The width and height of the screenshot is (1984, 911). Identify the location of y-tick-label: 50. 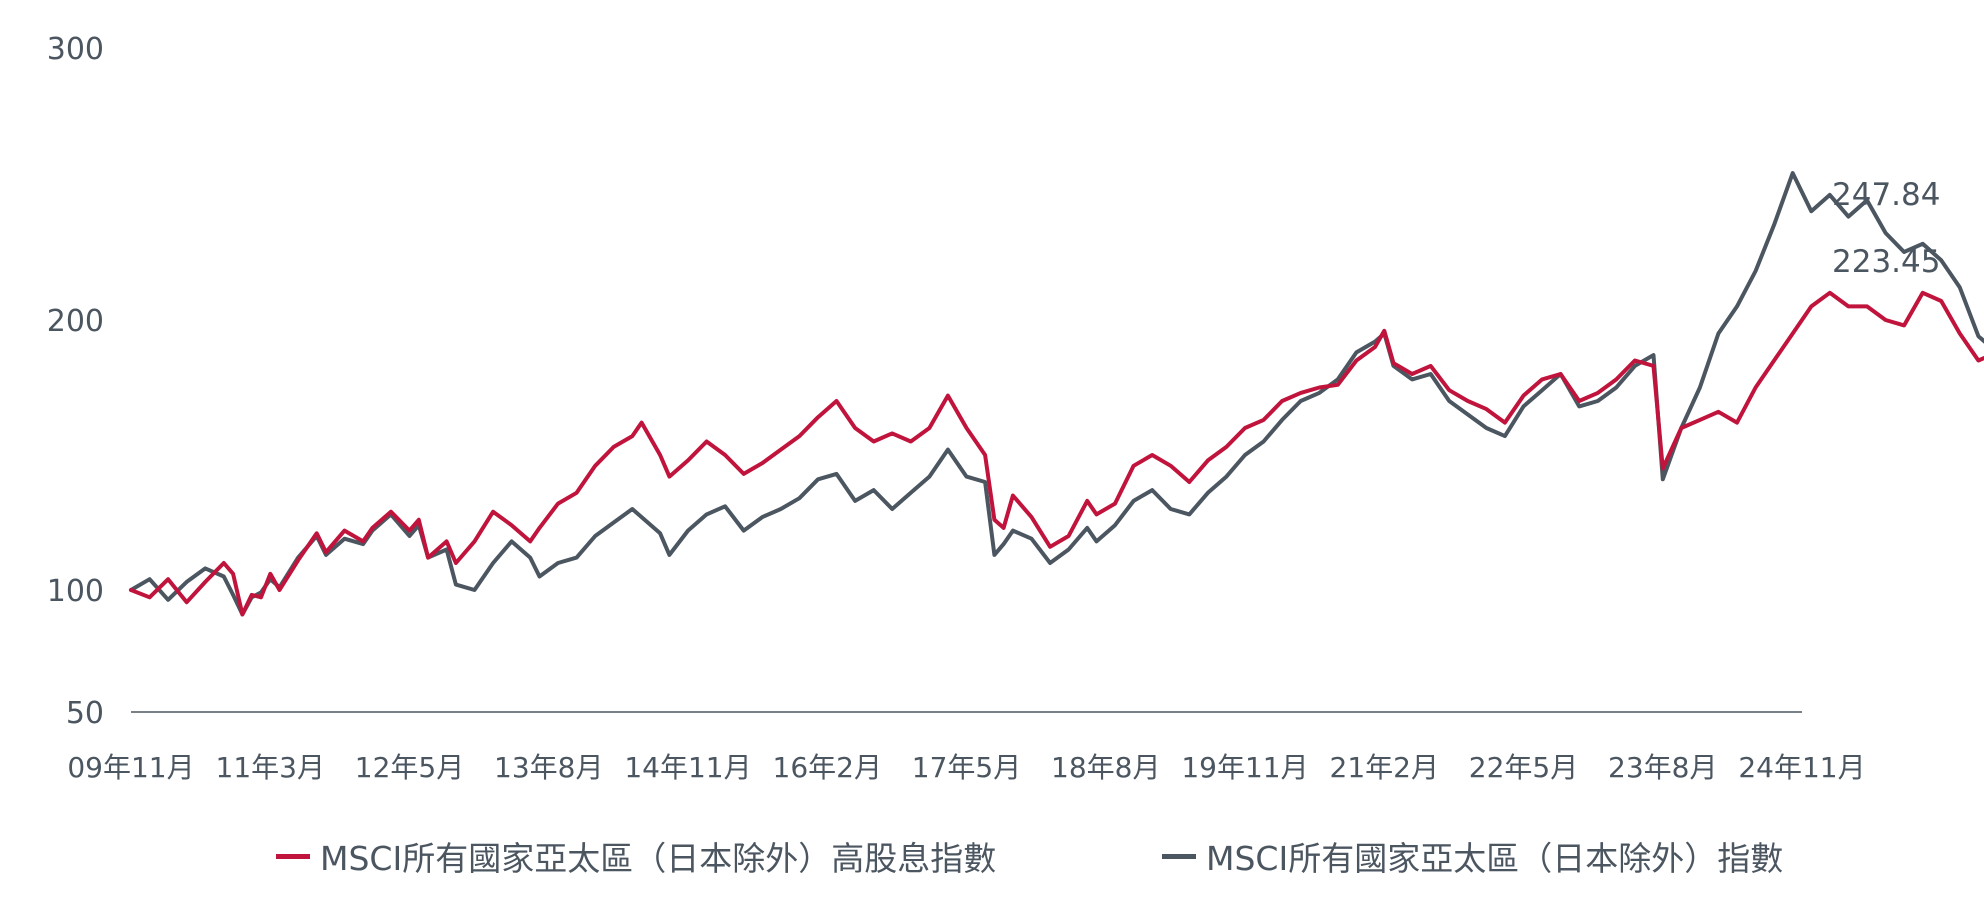
(85, 713).